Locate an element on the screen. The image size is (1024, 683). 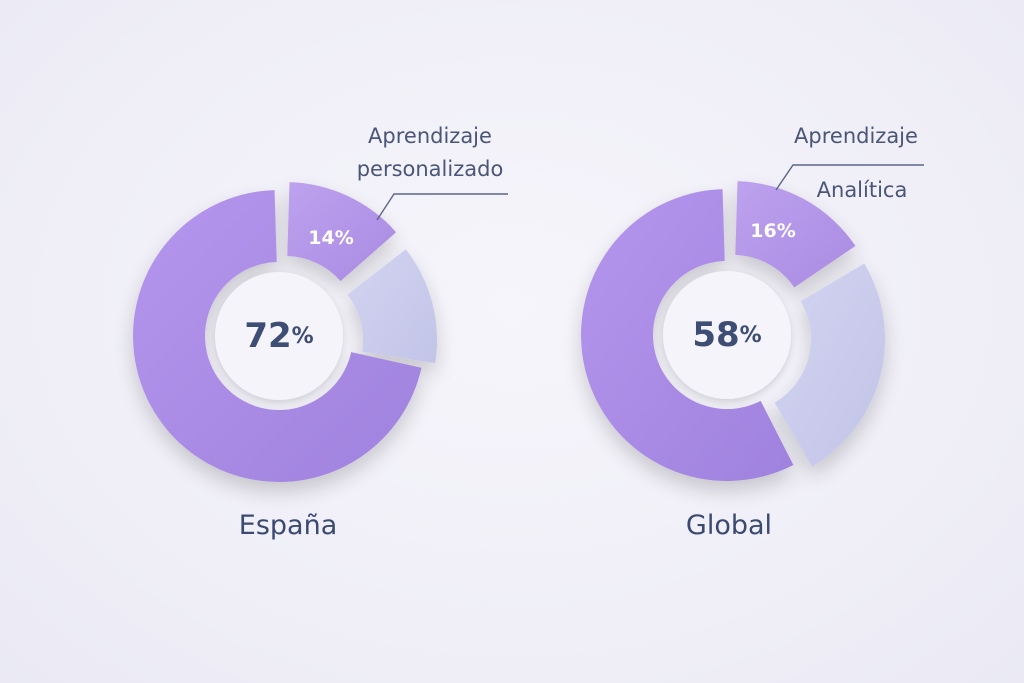
callout-leader-global is located at coordinates (849, 177).